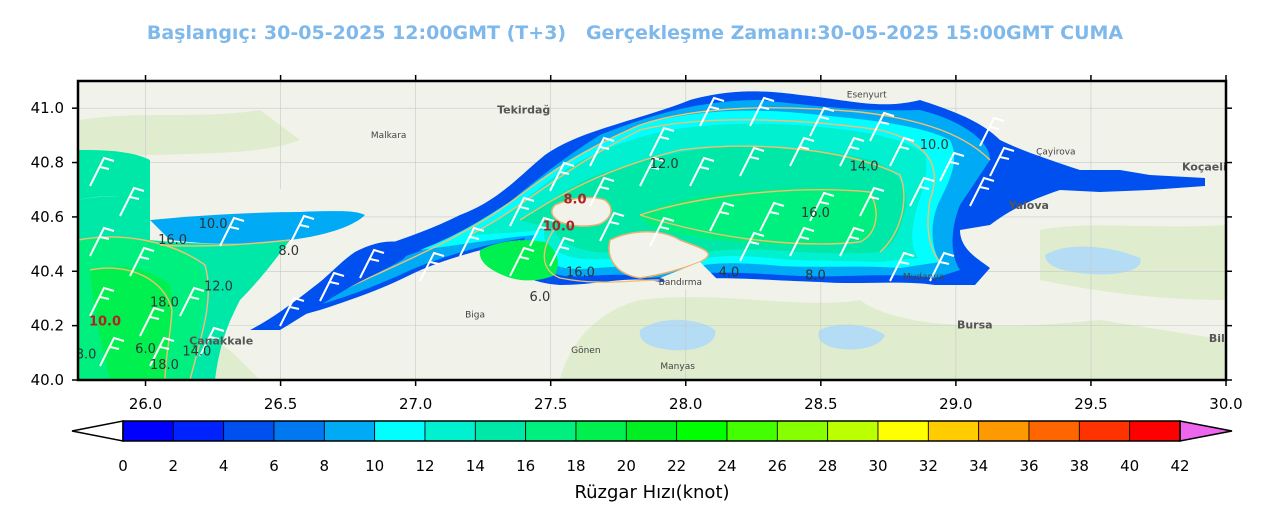 This screenshot has height=527, width=1270. Describe the element at coordinates (955, 404) in the screenshot. I see `x-tick-label: 29.0` at that location.